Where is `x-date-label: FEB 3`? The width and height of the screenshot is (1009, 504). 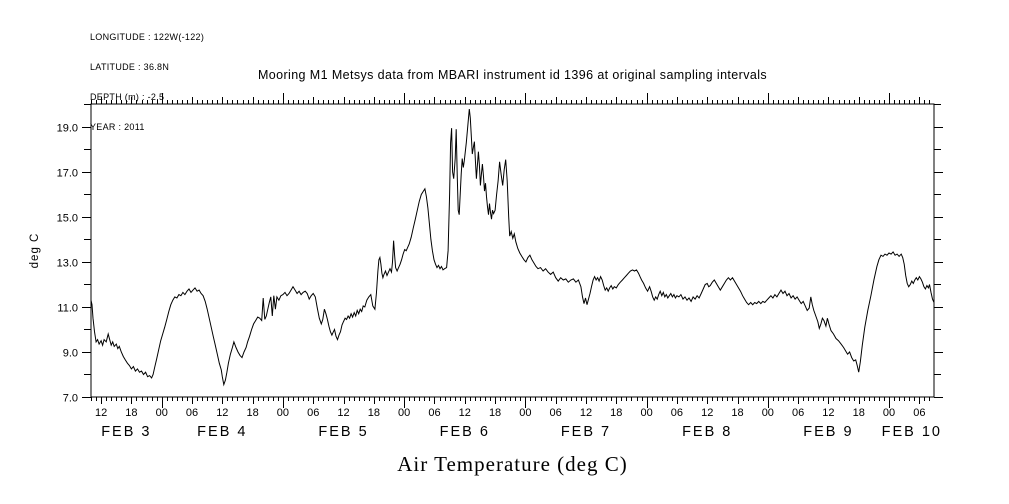
x-date-label: FEB 3 is located at coordinates (126, 432).